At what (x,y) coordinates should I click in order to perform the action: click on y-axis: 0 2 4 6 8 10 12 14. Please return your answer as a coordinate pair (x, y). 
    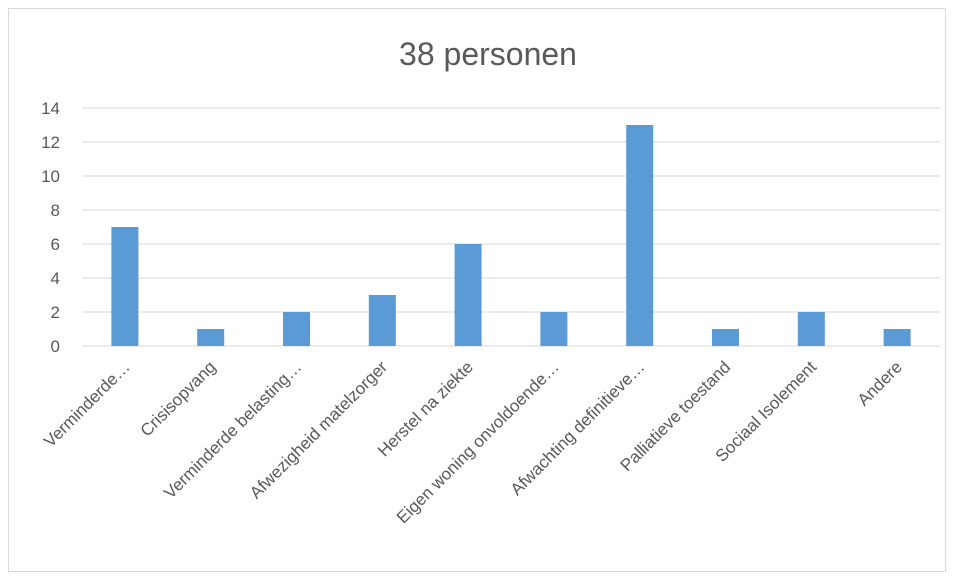
    Looking at the image, I should click on (50, 227).